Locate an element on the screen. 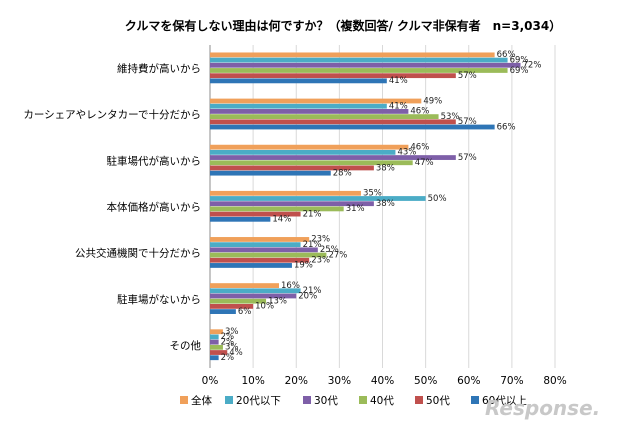 Image resolution: width=640 pixels, height=426 pixels. legend-item-label: 50代 is located at coordinates (438, 401).